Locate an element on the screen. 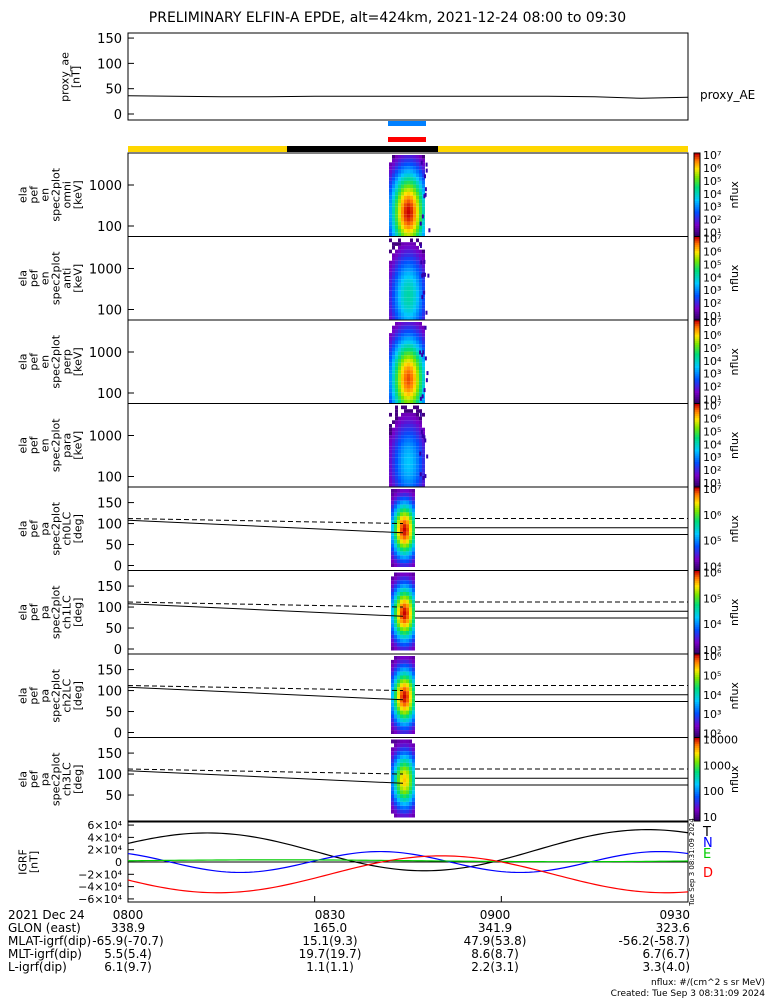 This screenshot has width=775, height=1000. energy-spectrogram-2-tick-label: 100 is located at coordinates (109, 394).